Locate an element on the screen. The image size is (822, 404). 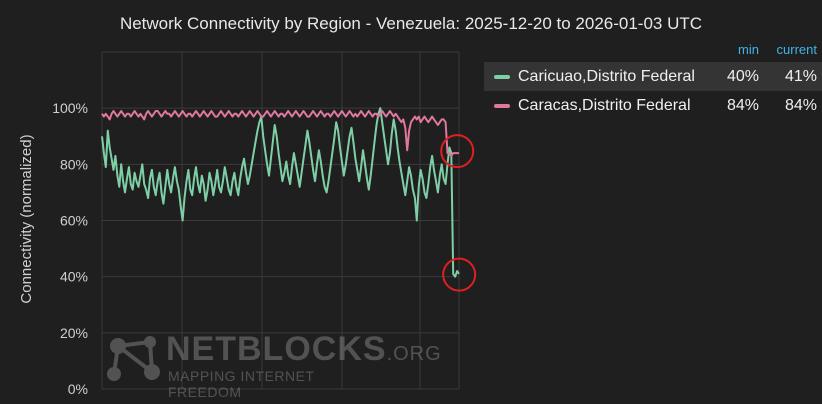
y-tick-label: 100% is located at coordinates (70, 108).